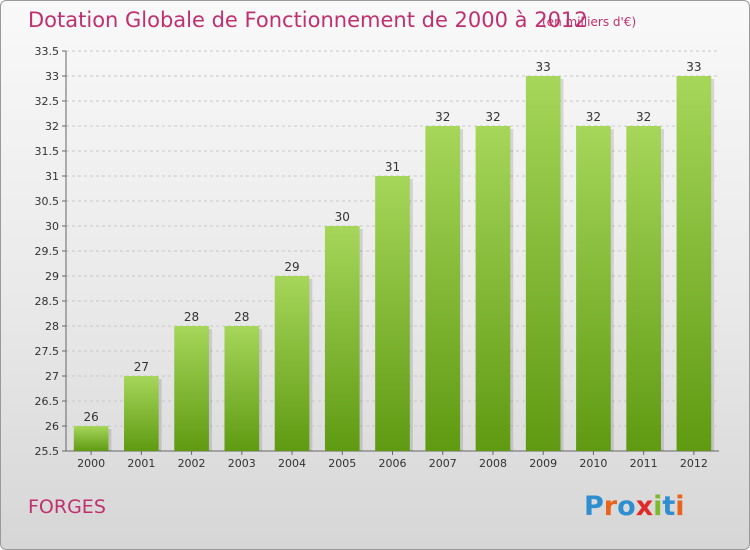 The width and height of the screenshot is (750, 550). What do you see at coordinates (91, 463) in the screenshot?
I see `x-tick-label: 2000` at bounding box center [91, 463].